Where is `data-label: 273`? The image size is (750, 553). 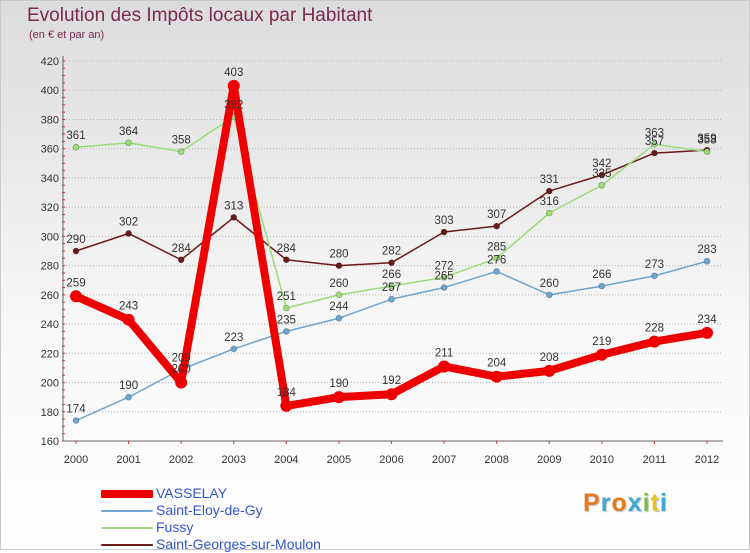 data-label: 273 is located at coordinates (654, 265).